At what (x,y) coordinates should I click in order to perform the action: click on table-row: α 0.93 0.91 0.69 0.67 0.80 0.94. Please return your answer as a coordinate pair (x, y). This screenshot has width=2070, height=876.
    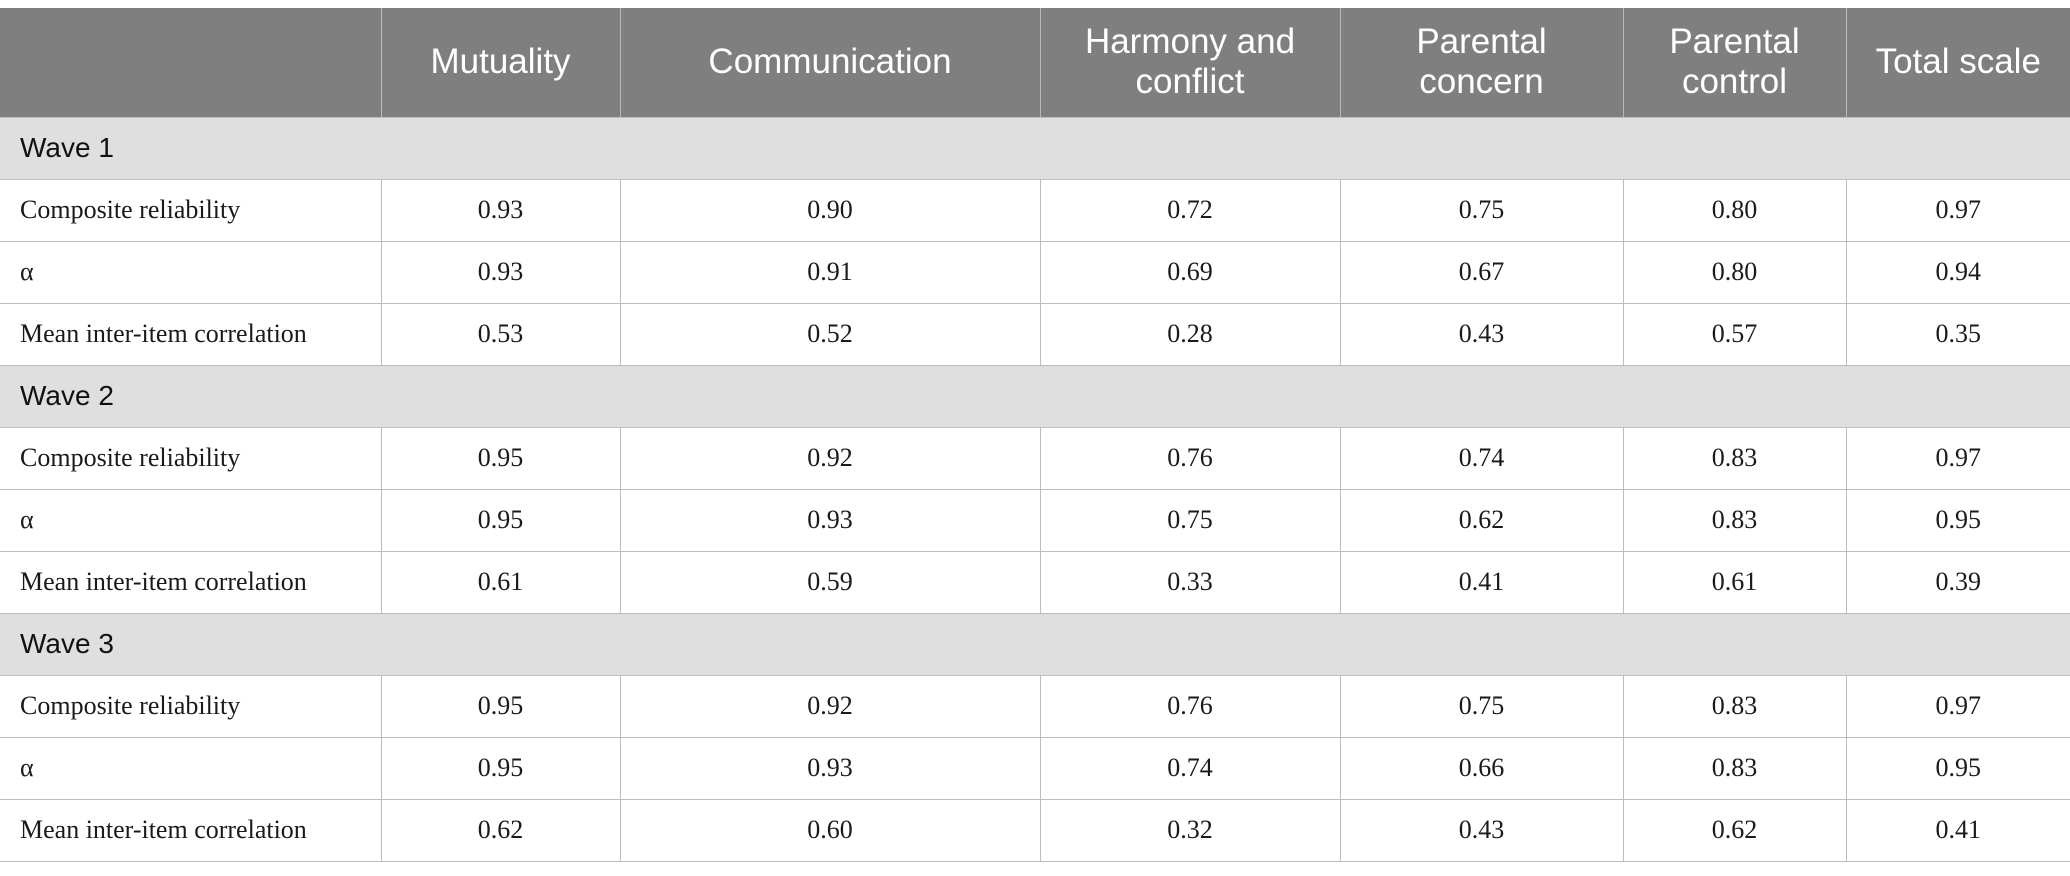
    Looking at the image, I should click on (1035, 272).